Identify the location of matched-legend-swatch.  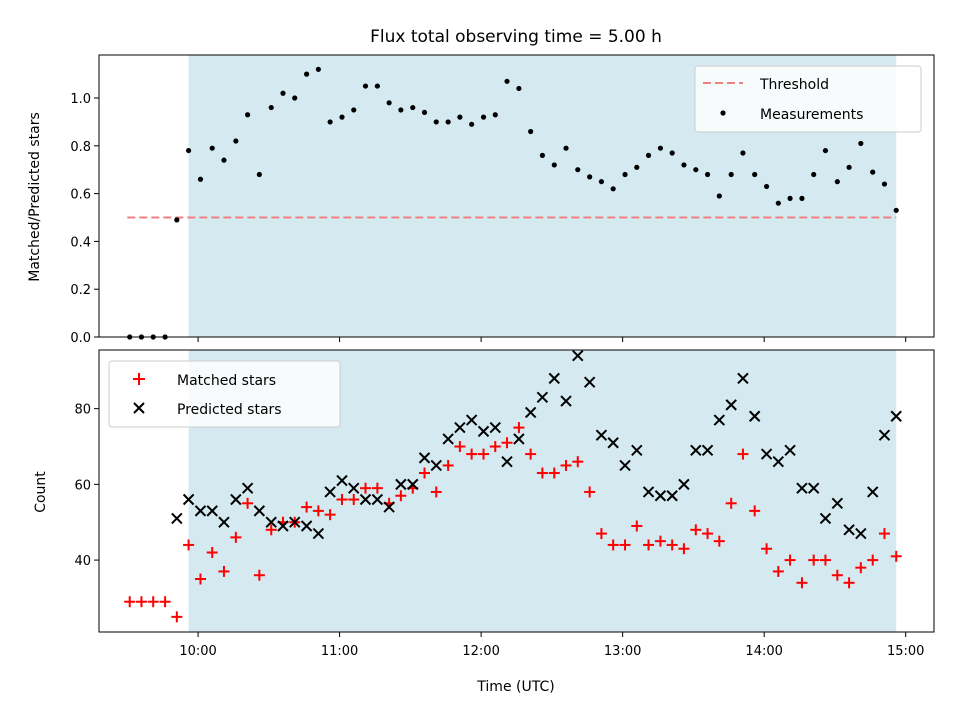
(139, 379).